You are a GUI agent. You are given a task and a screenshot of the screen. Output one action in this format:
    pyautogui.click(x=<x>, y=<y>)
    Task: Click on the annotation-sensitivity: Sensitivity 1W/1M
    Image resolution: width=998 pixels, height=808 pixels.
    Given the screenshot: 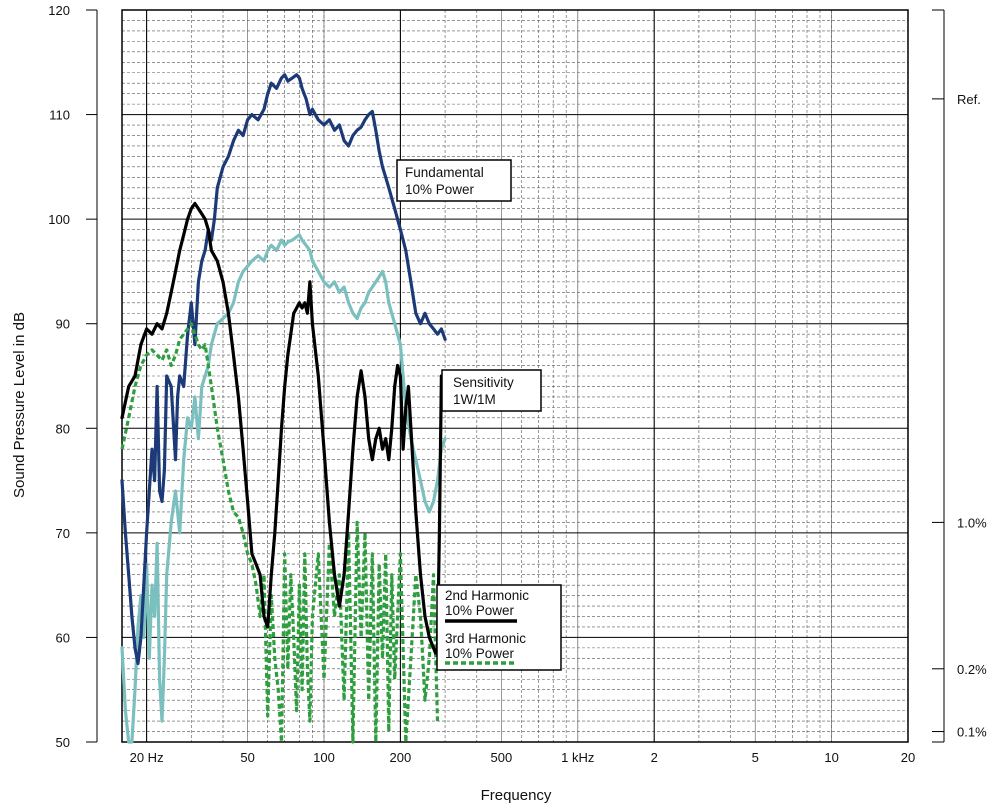 What is the action you would take?
    pyautogui.click(x=491, y=390)
    